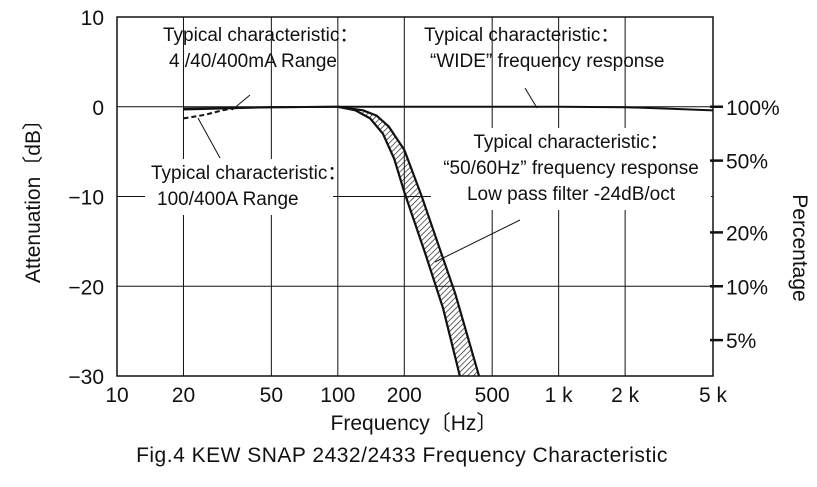  Describe the element at coordinates (713, 395) in the screenshot. I see `x-tick-label: 5 k` at that location.